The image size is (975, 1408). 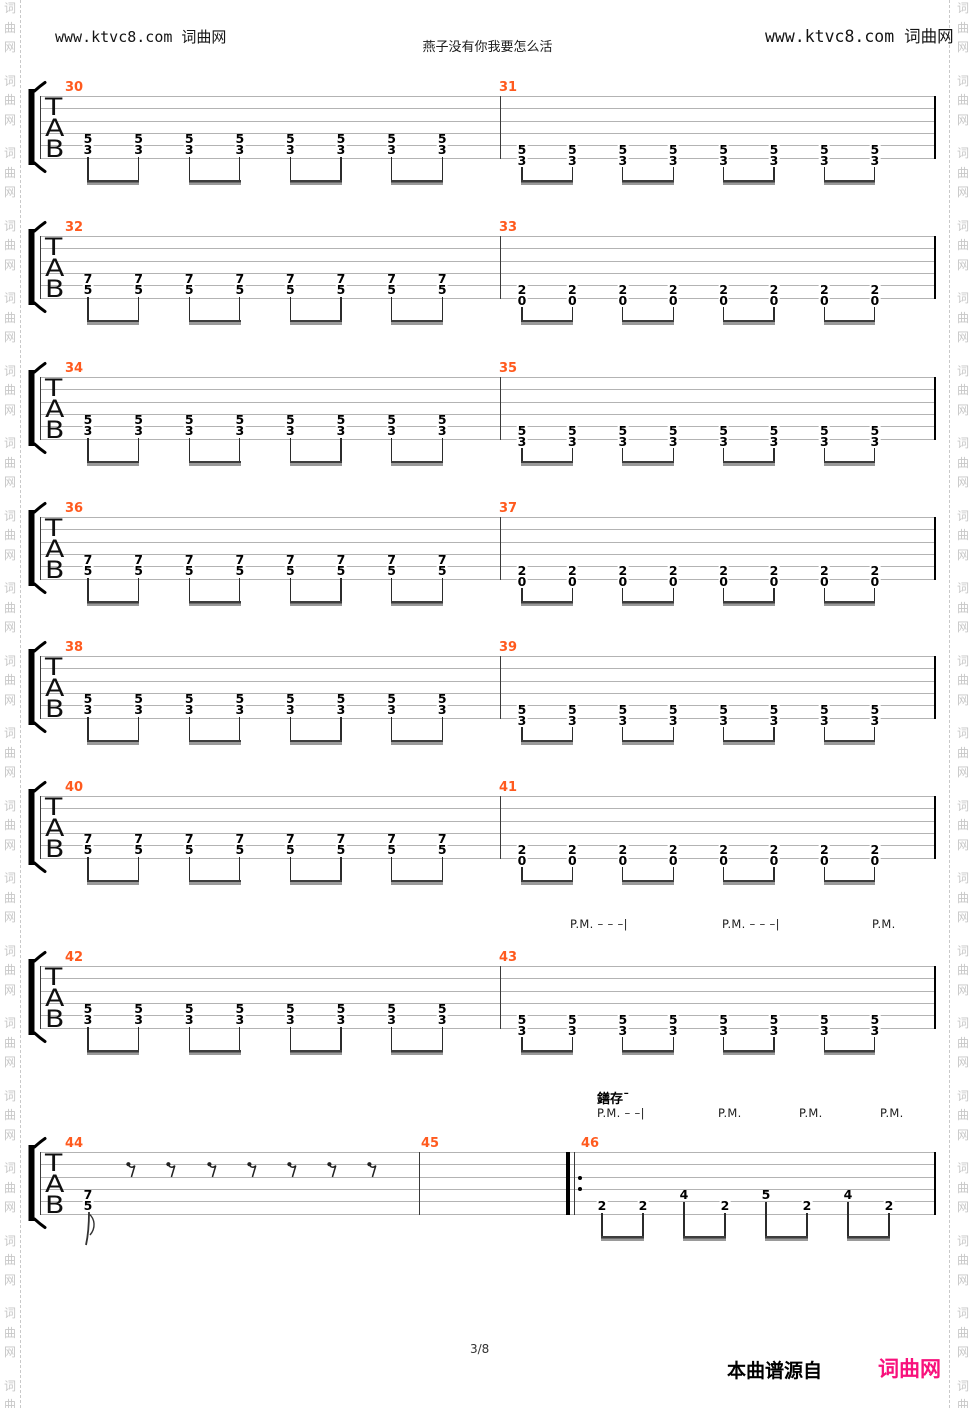 I want to click on measure-number: 30, so click(x=74, y=87).